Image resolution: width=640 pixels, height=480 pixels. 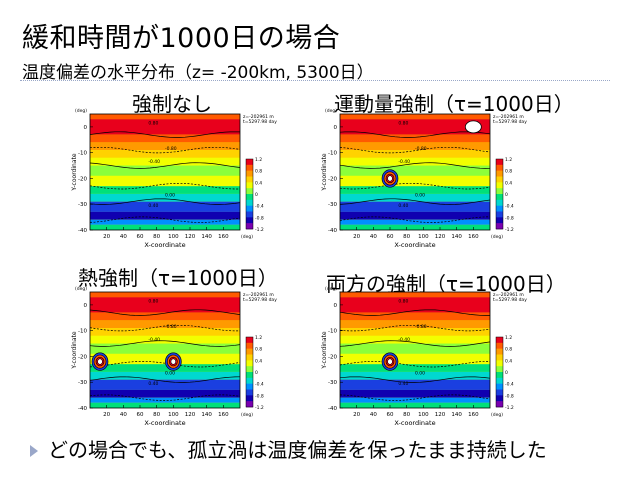 What do you see at coordinates (404, 340) in the screenshot?
I see `contour-value-label: -0.40` at bounding box center [404, 340].